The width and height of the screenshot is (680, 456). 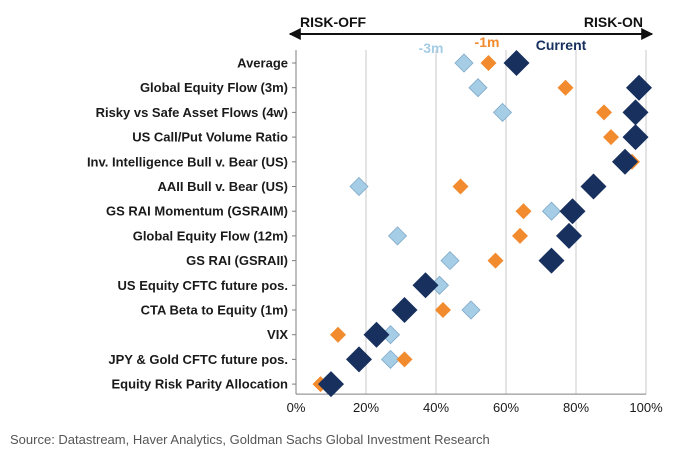 What do you see at coordinates (296, 407) in the screenshot?
I see `x-tick-label: 0%` at bounding box center [296, 407].